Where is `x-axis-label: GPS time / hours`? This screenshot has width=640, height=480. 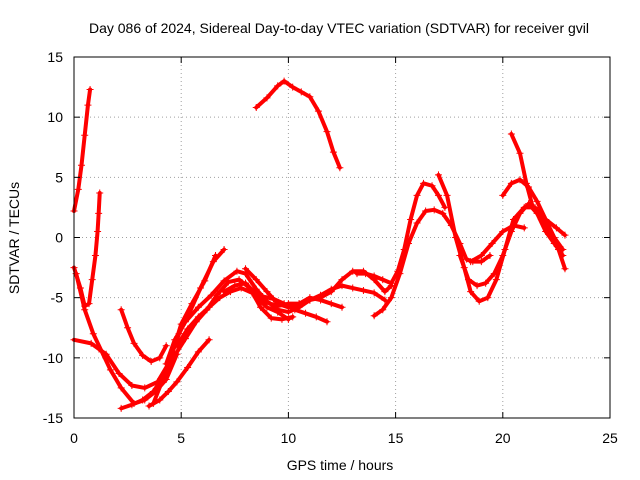
x-axis-label: GPS time / hours is located at coordinates (340, 465).